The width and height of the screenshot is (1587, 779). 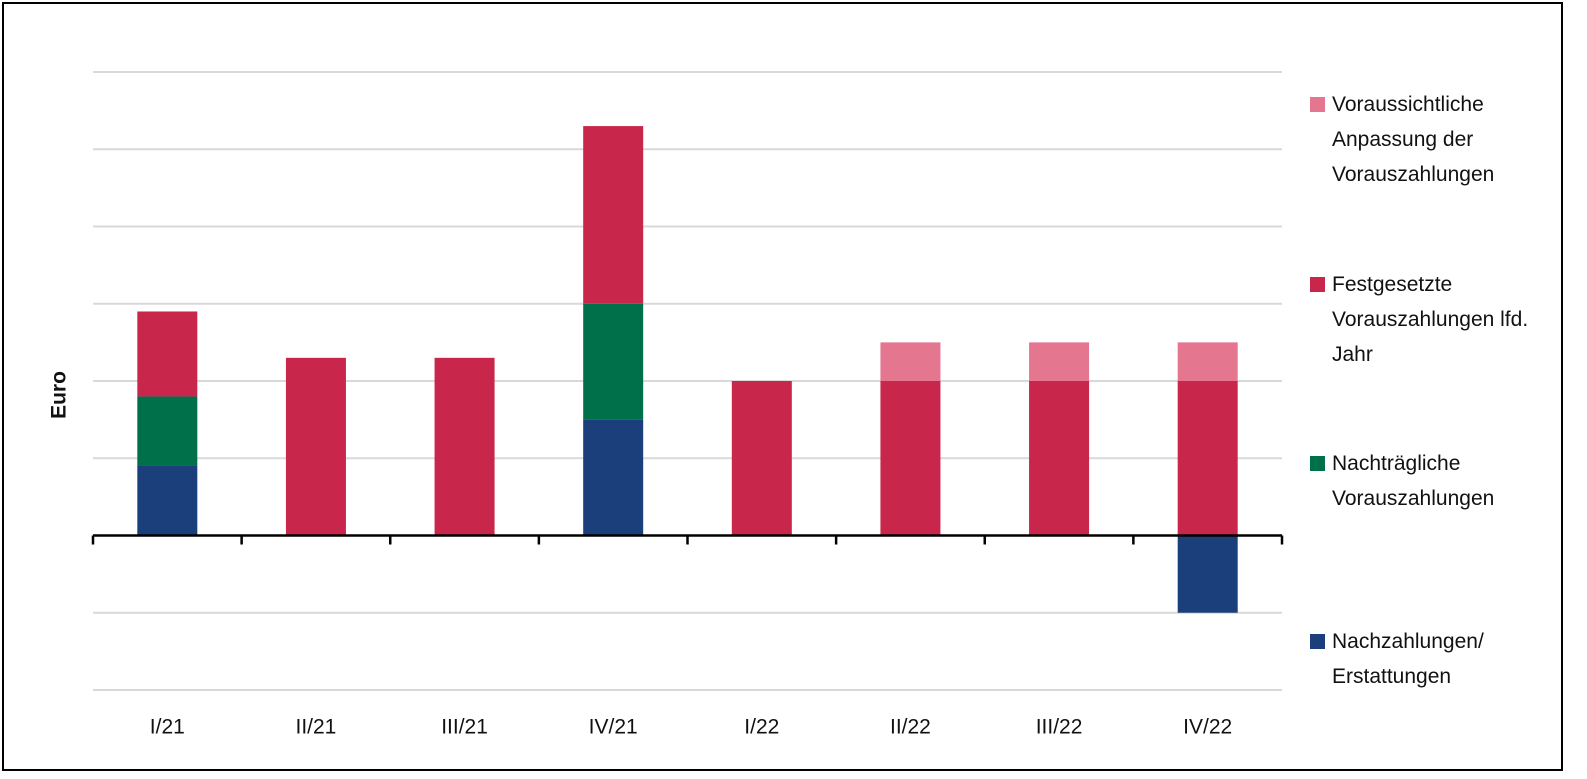 What do you see at coordinates (1207, 727) in the screenshot?
I see `x-tick-label: IV/22` at bounding box center [1207, 727].